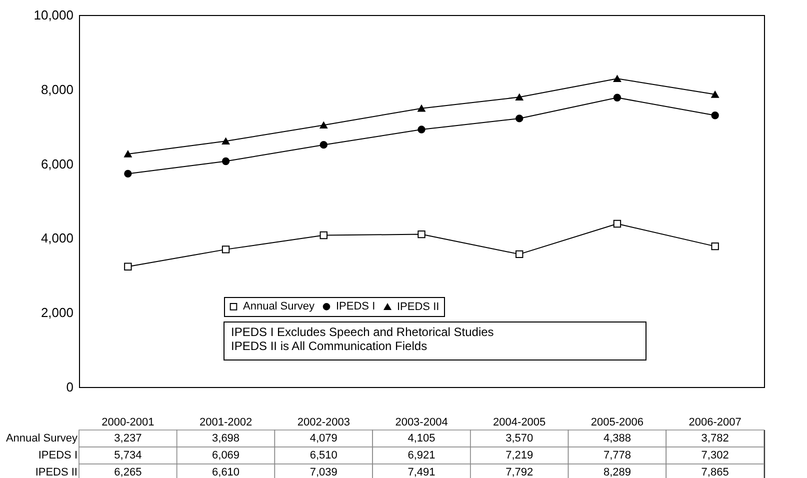  I want to click on data-label: 7,792, so click(520, 472).